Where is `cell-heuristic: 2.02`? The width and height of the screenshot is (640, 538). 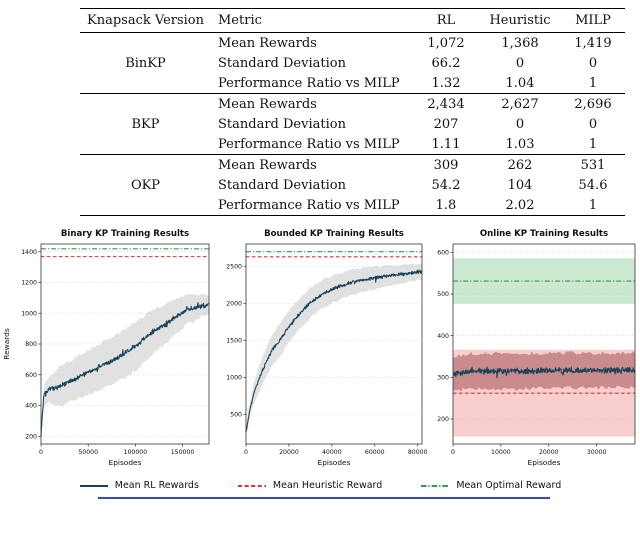 cell-heuristic: 2.02 is located at coordinates (520, 205).